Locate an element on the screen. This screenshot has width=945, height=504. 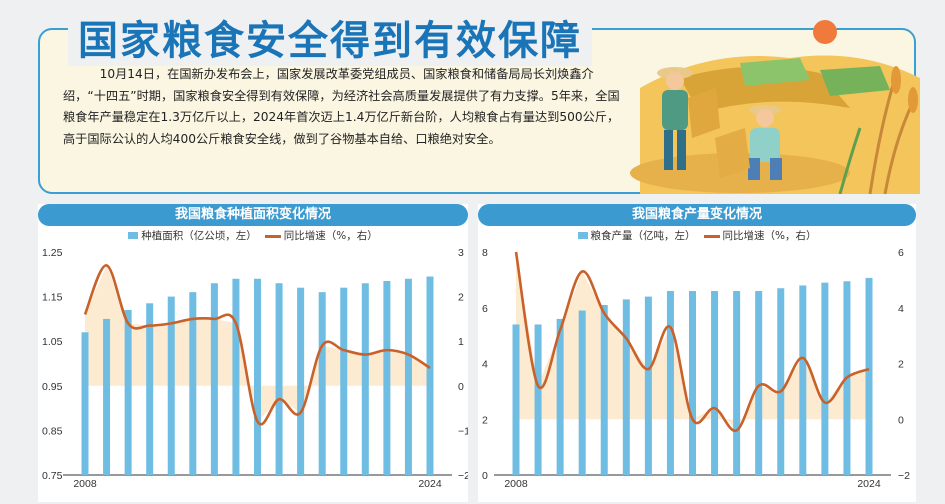
chart-title-right: 我国粮食产量变化情况 is located at coordinates (697, 215).